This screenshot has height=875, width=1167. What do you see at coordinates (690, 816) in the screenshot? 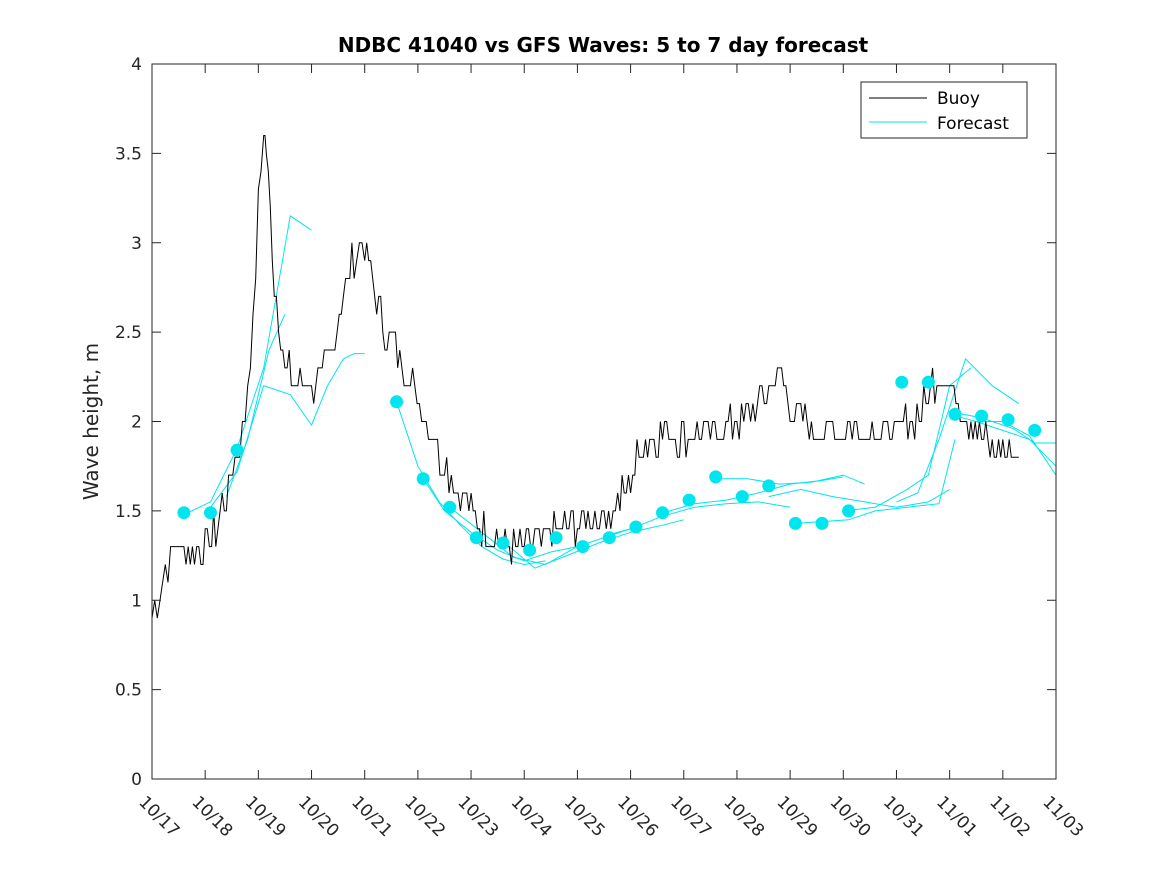
I see `x-tick-label: 10/27` at bounding box center [690, 816].